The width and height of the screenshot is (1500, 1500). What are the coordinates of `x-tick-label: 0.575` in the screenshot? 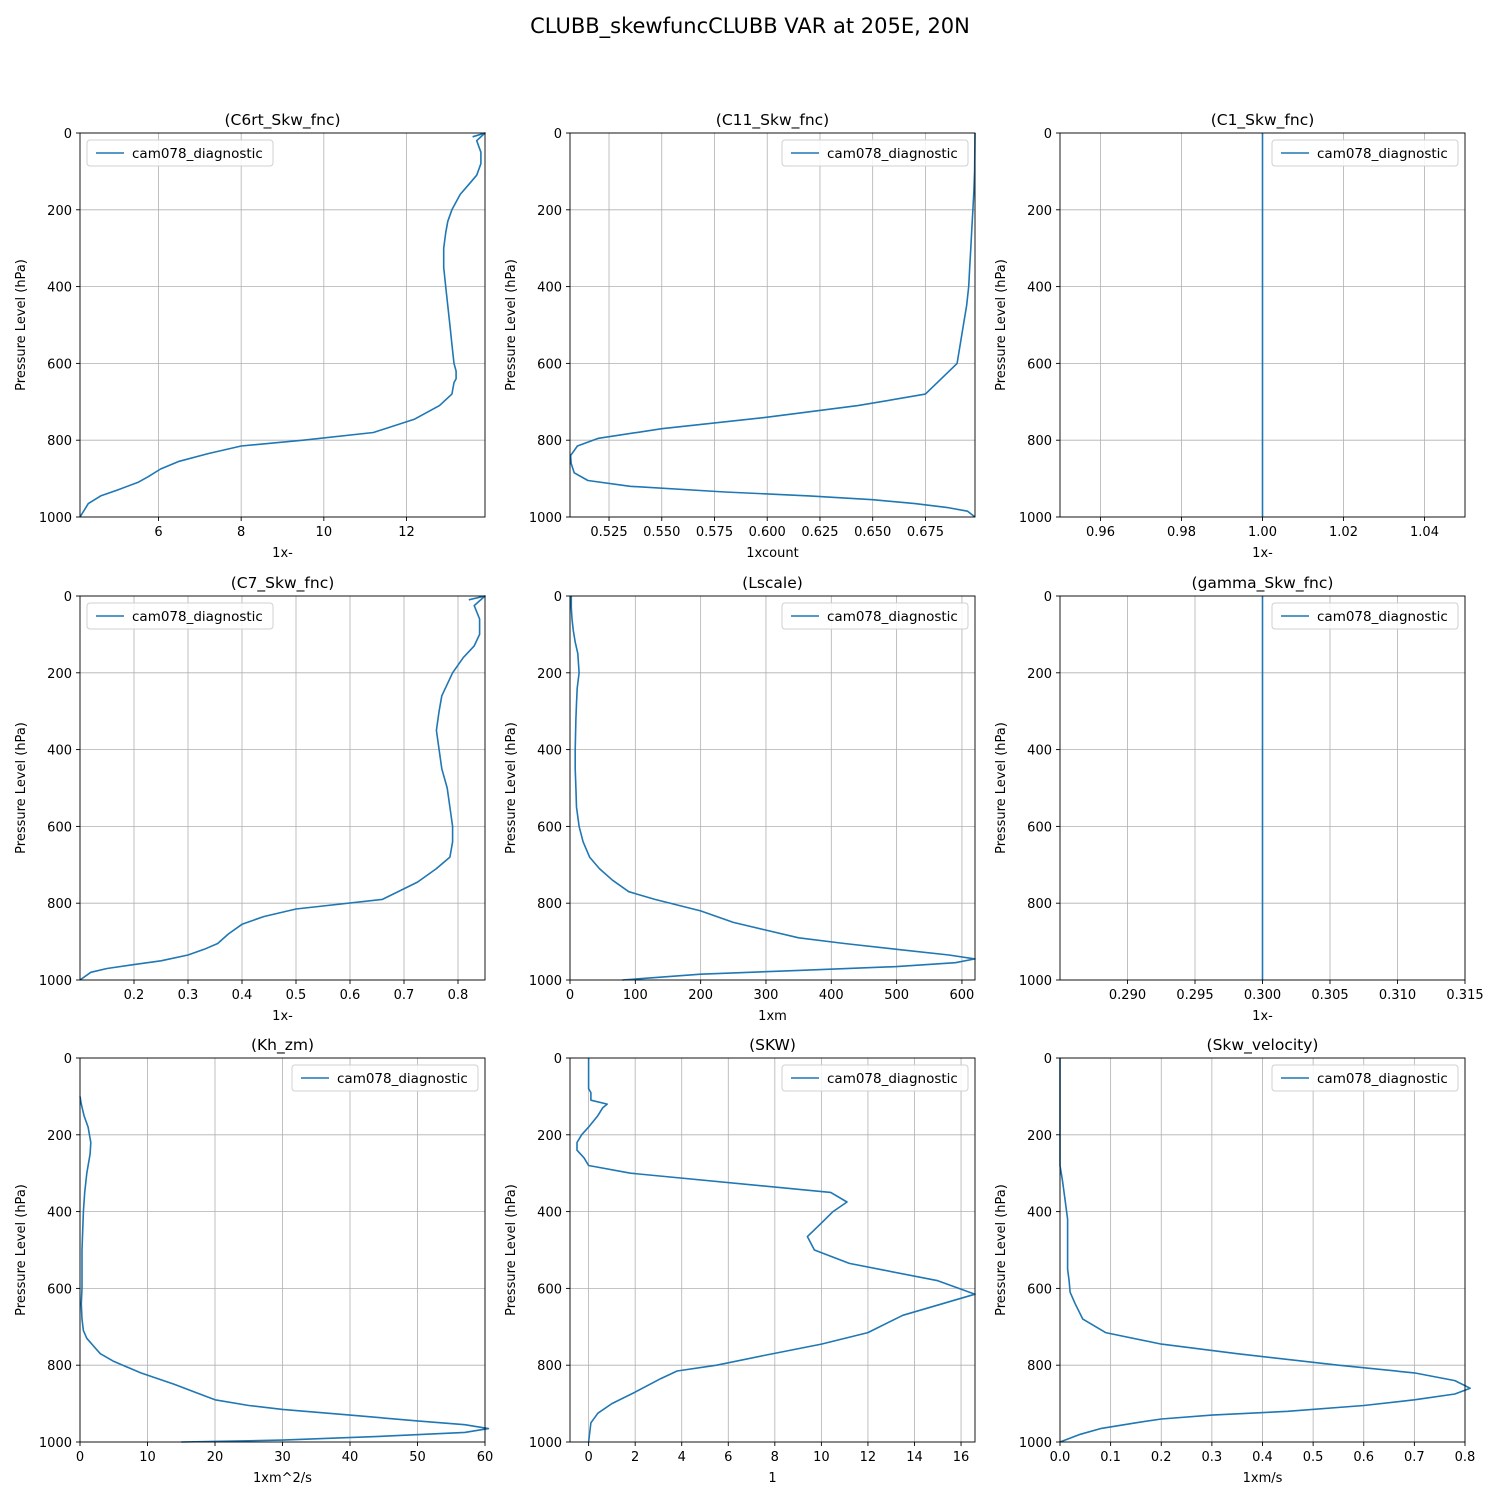 It's located at (714, 532).